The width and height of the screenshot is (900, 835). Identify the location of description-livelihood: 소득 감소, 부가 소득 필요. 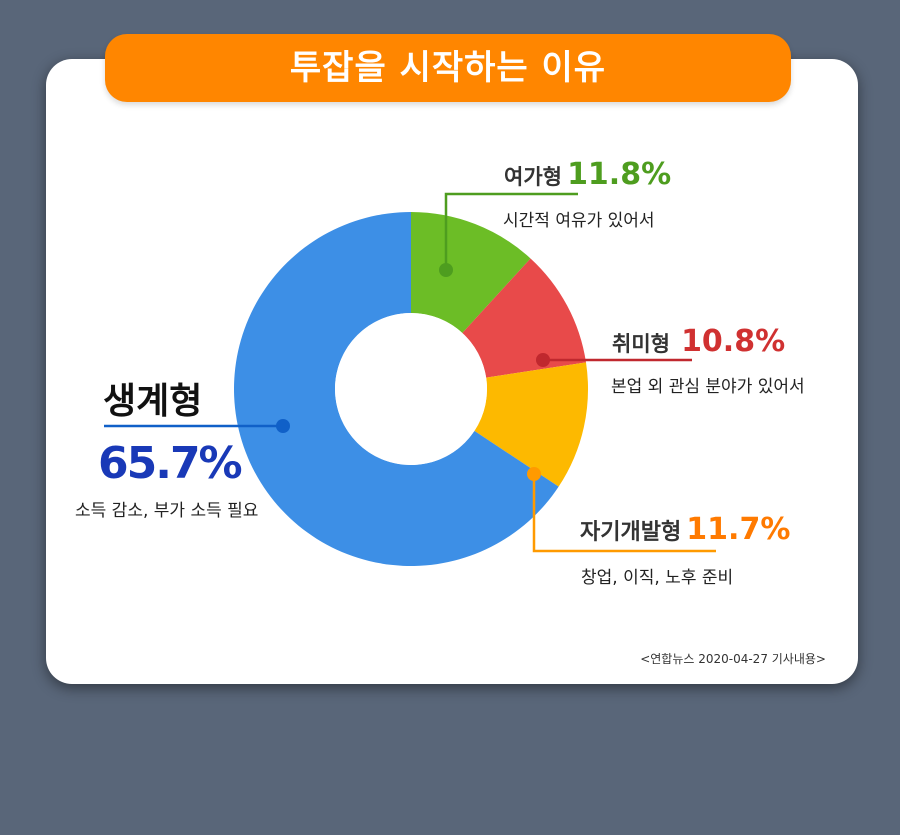
(167, 511).